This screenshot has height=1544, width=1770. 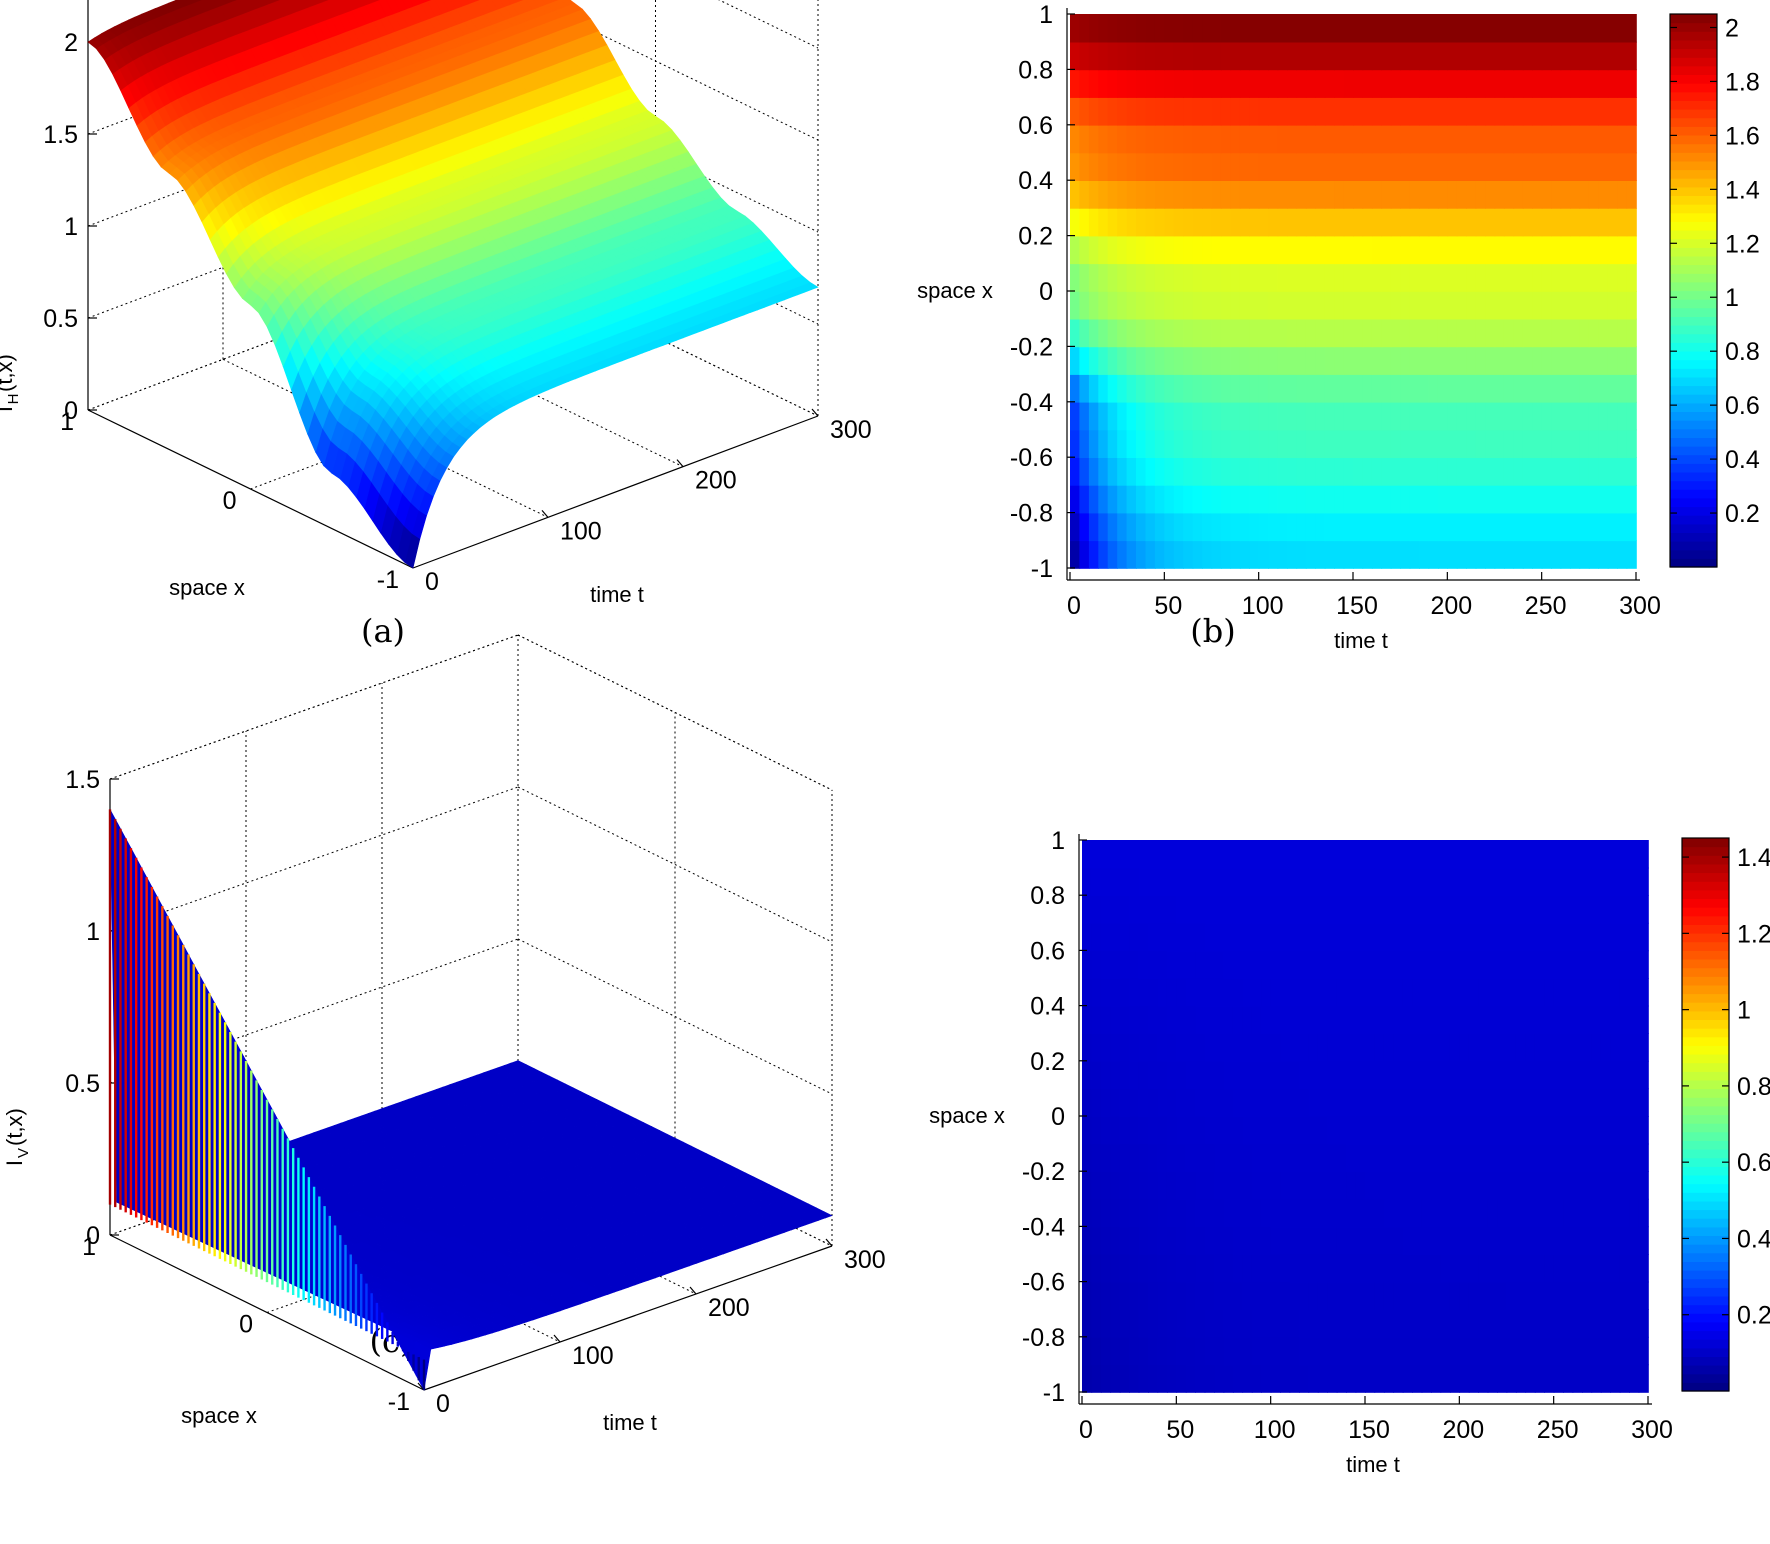 I want to click on time-axis-line, so click(x=615, y=492).